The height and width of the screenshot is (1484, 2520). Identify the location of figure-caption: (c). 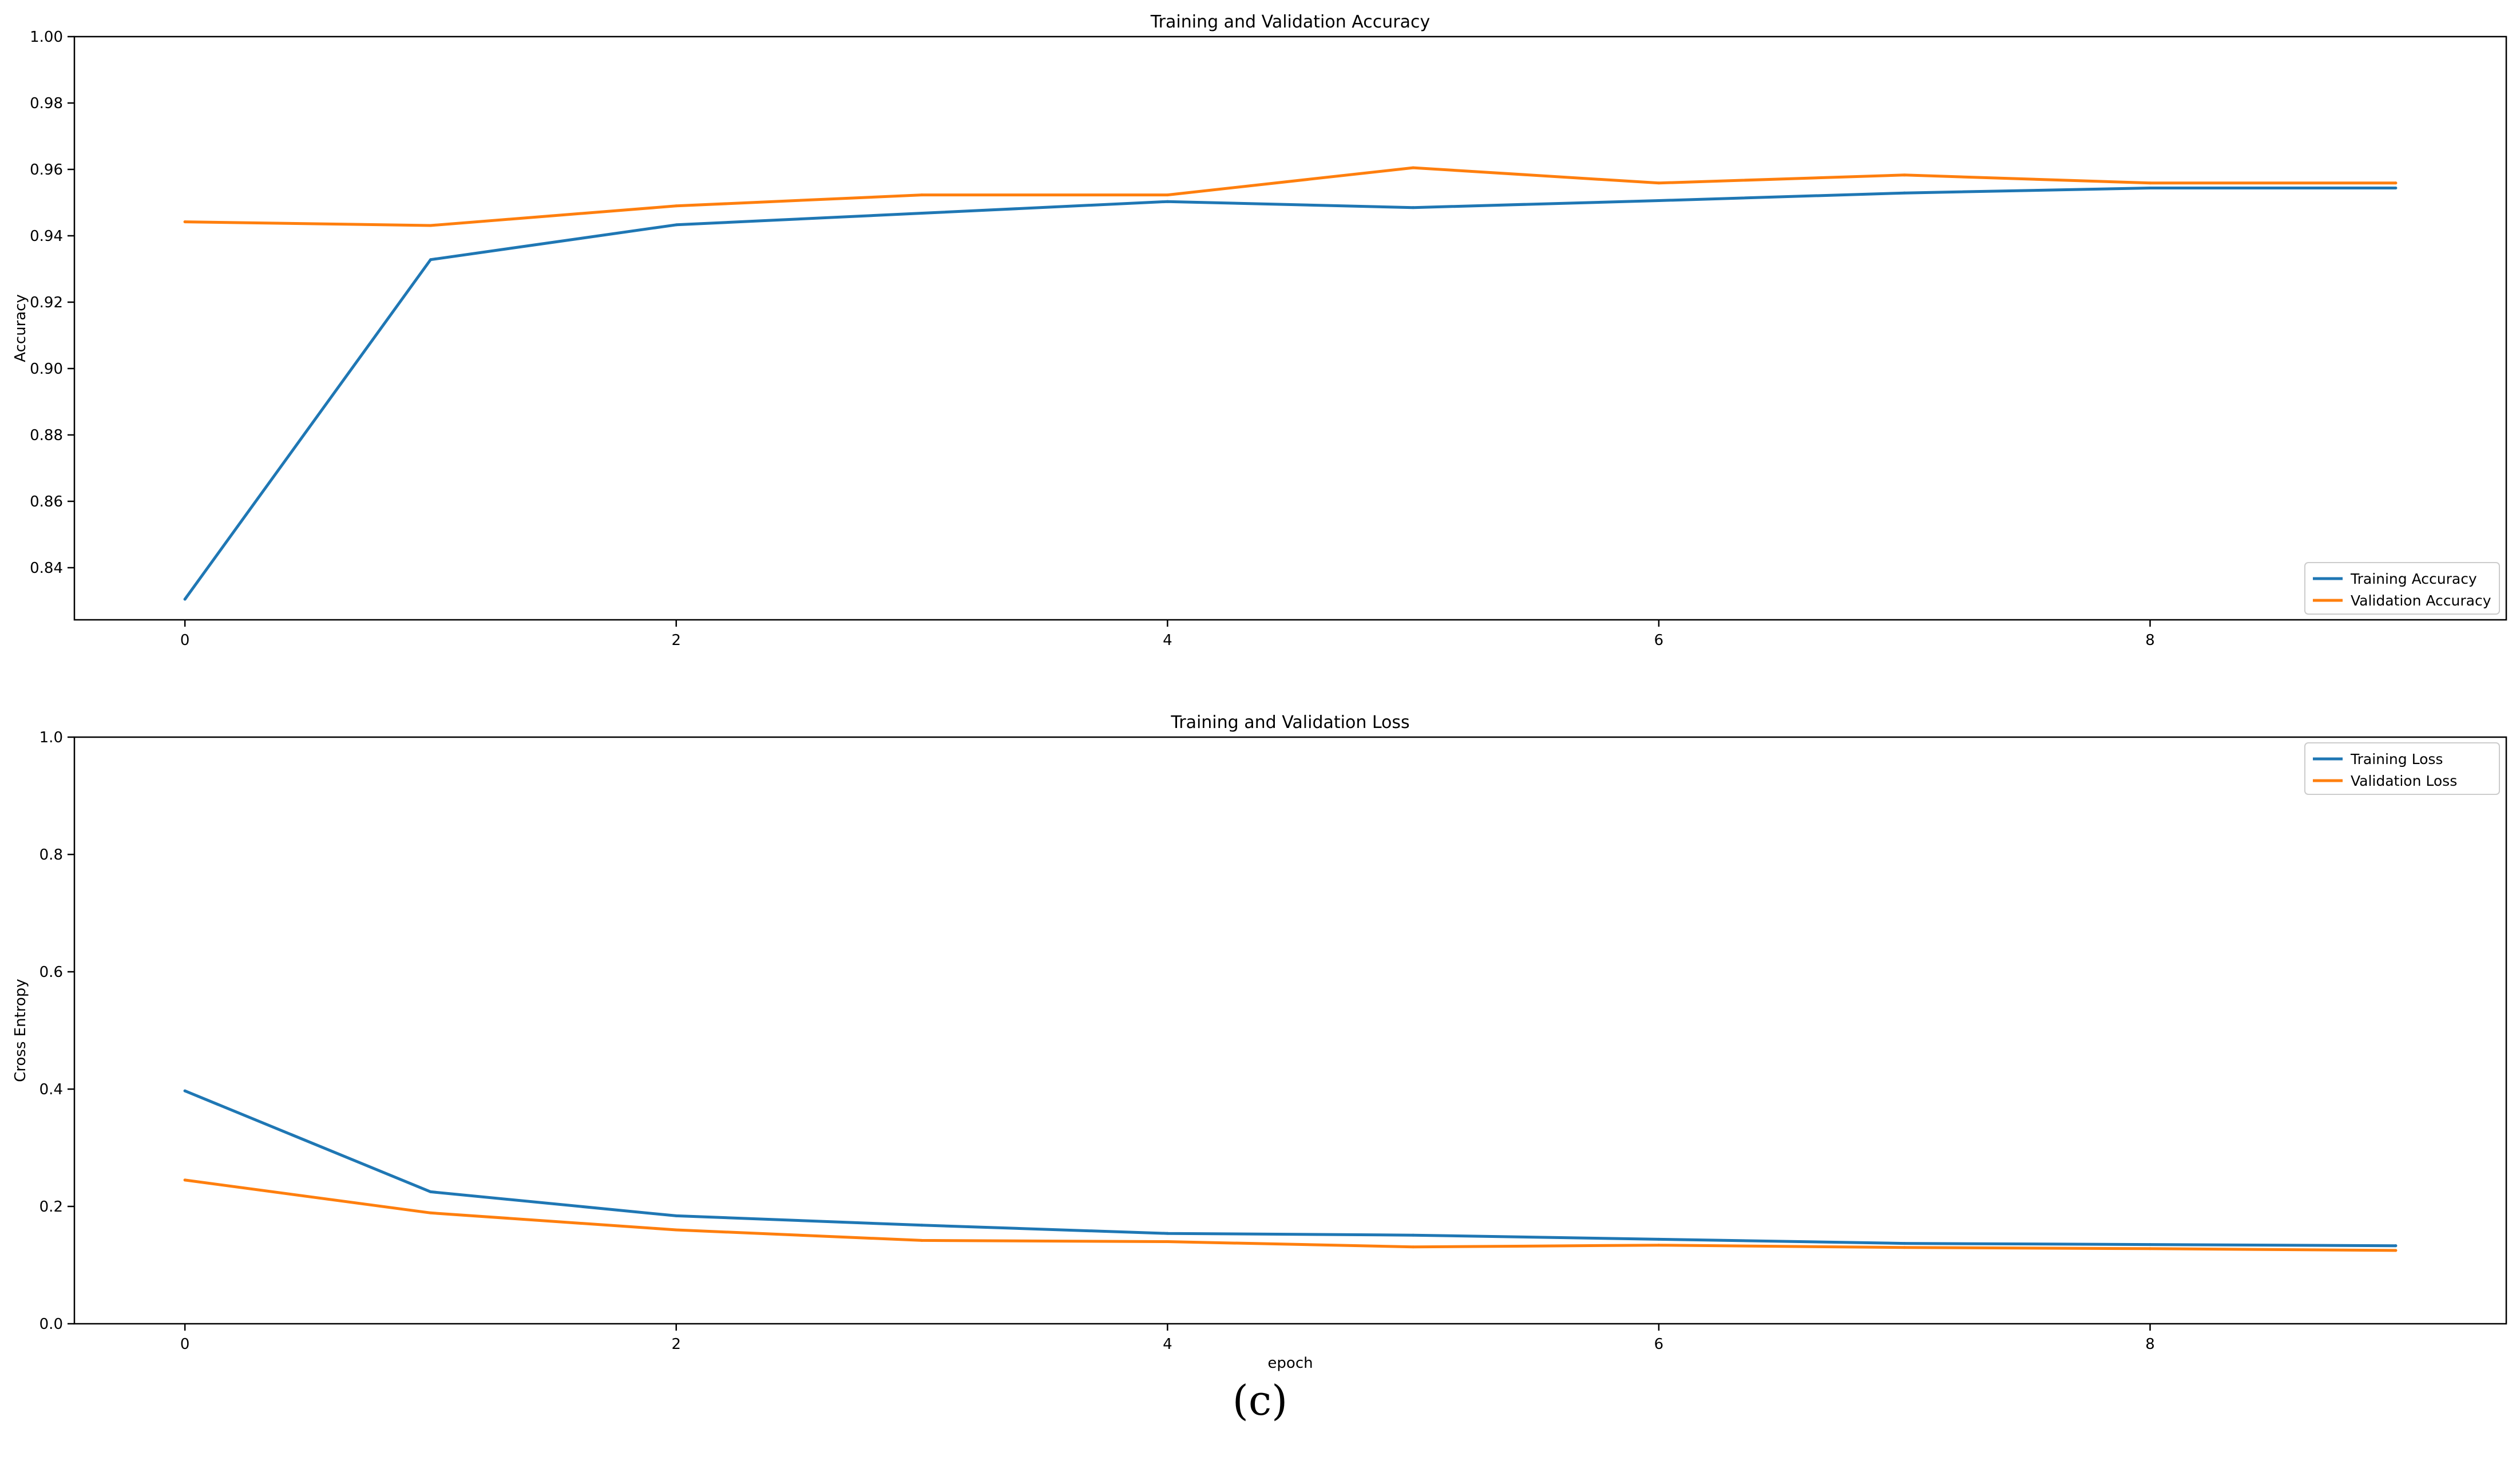
(1260, 1400).